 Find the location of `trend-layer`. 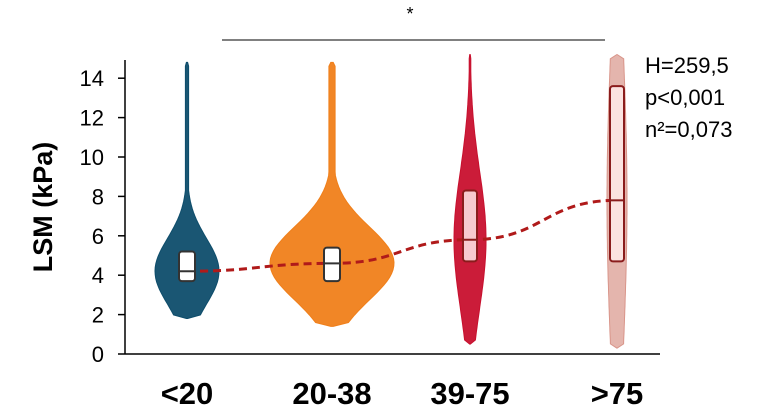

trend-layer is located at coordinates (402, 235).